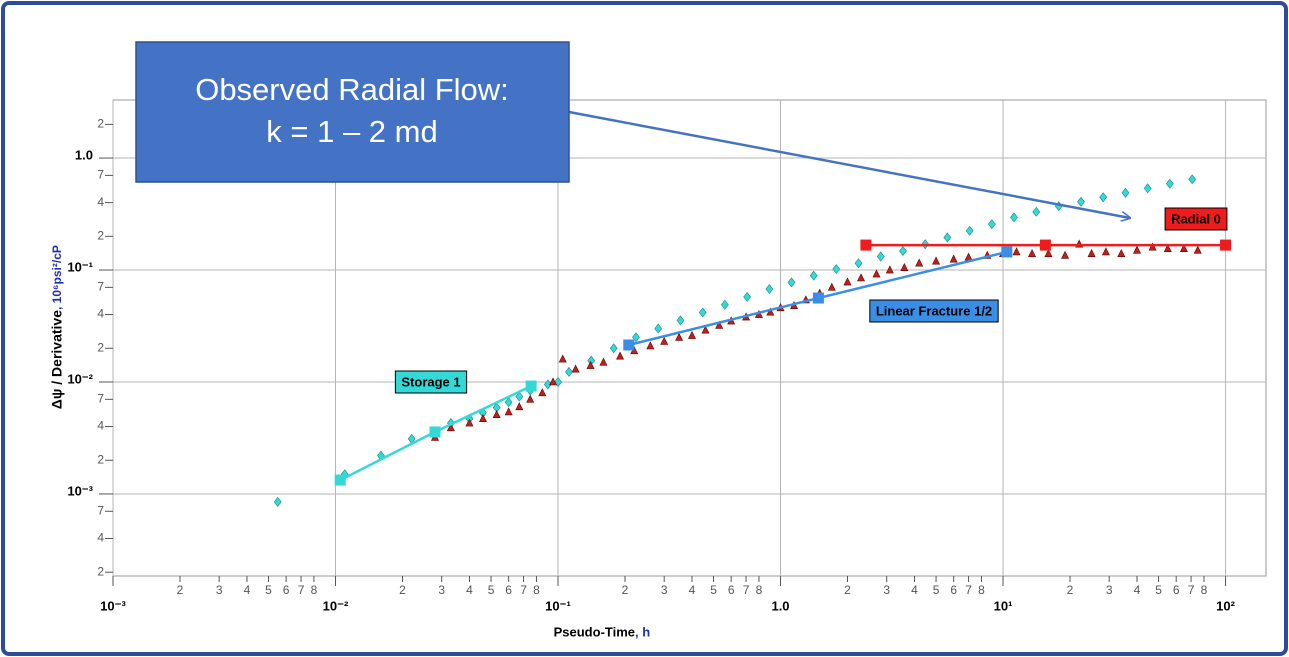  What do you see at coordinates (351, 131) in the screenshot?
I see `annotation-text: k = 1 – 2 md` at bounding box center [351, 131].